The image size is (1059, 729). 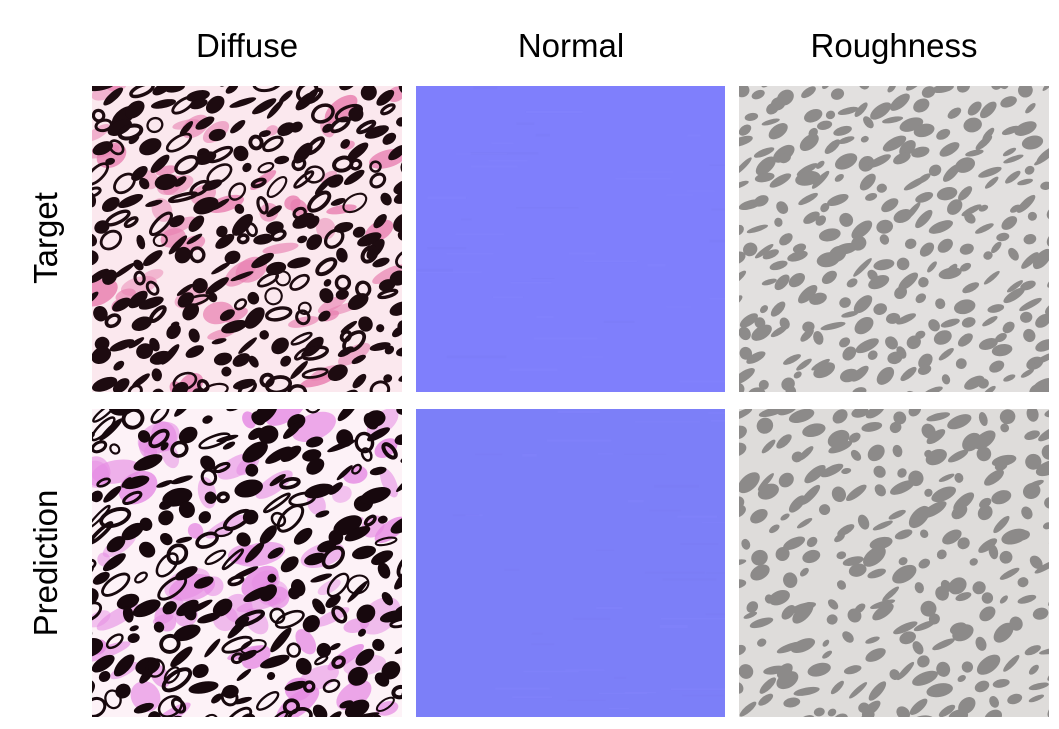 What do you see at coordinates (894, 239) in the screenshot?
I see `target-roughness-image` at bounding box center [894, 239].